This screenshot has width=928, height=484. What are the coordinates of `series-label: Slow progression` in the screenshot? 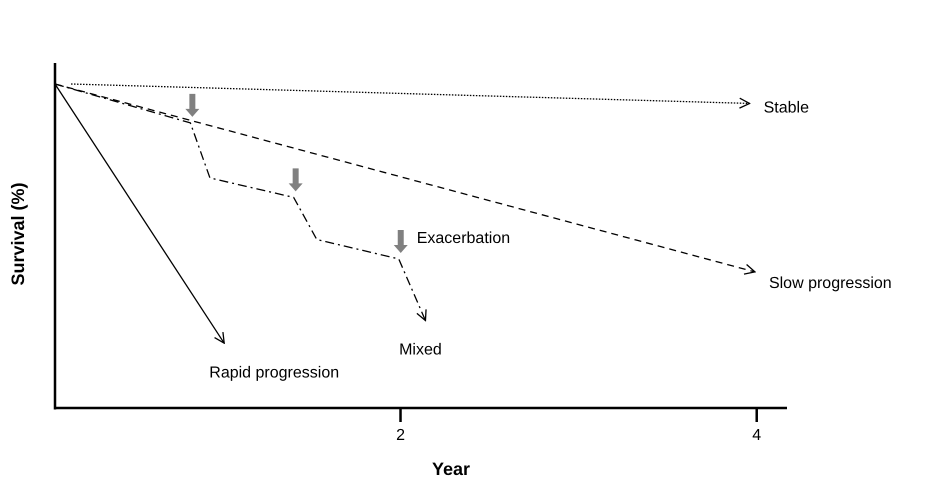 It's located at (830, 283).